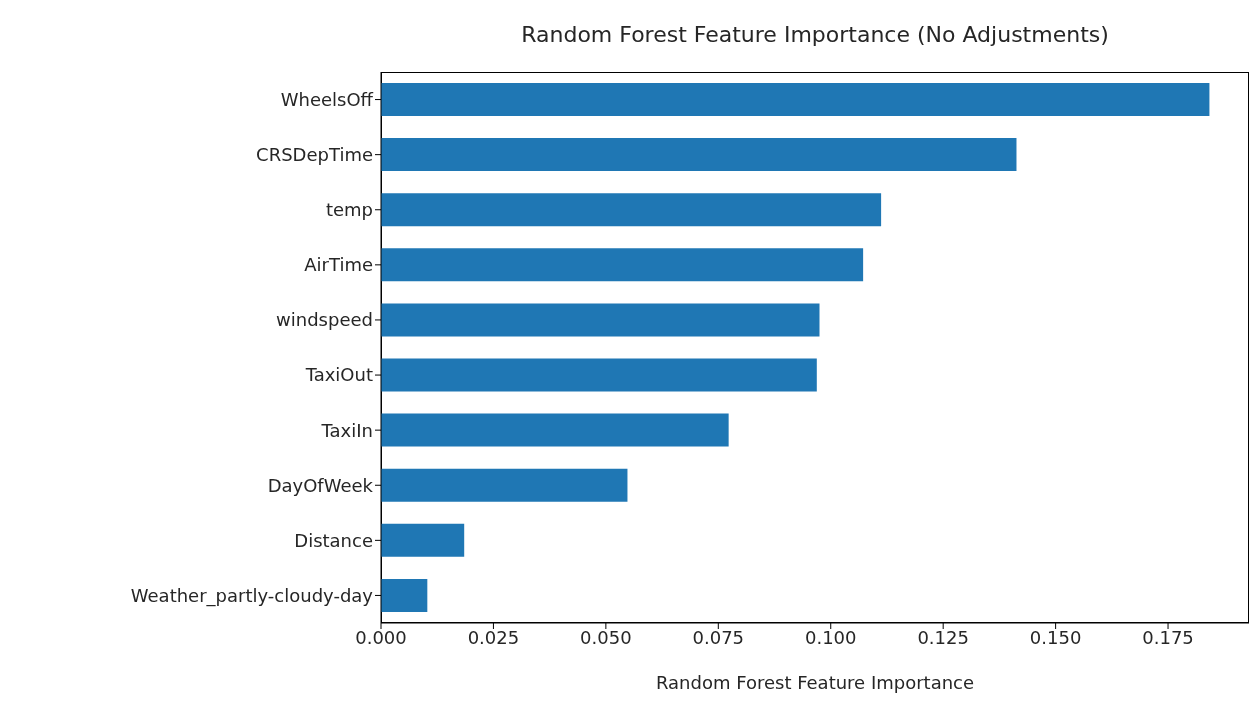  Describe the element at coordinates (815, 682) in the screenshot. I see `x-axis-title: Random Forest Feature Importance` at that location.